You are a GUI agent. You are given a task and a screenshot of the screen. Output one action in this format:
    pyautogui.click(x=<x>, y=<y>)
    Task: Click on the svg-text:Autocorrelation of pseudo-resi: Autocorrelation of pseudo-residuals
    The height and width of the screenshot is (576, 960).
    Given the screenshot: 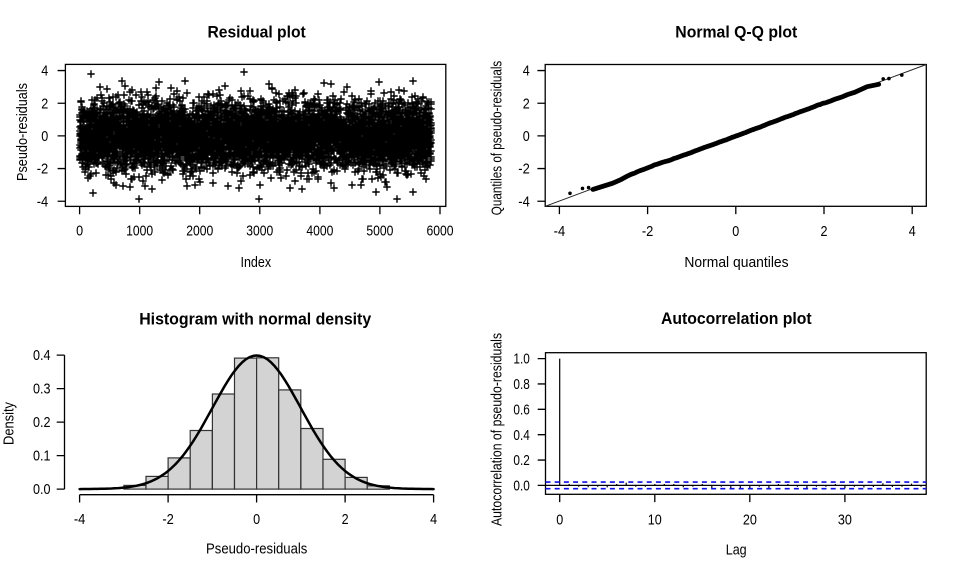 What is the action you would take?
    pyautogui.click(x=498, y=429)
    